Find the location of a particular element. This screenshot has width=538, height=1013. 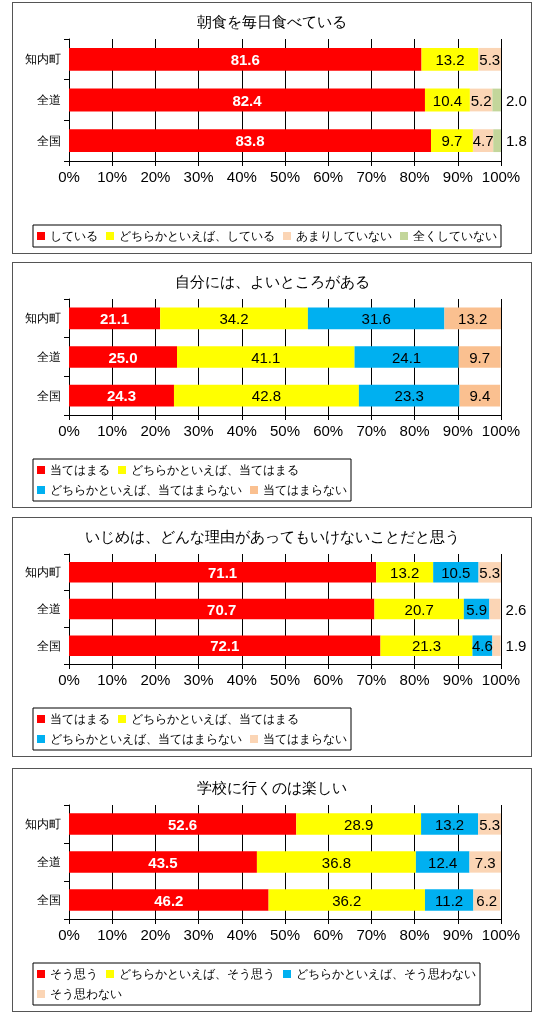

data-label: 82.4 is located at coordinates (247, 100).